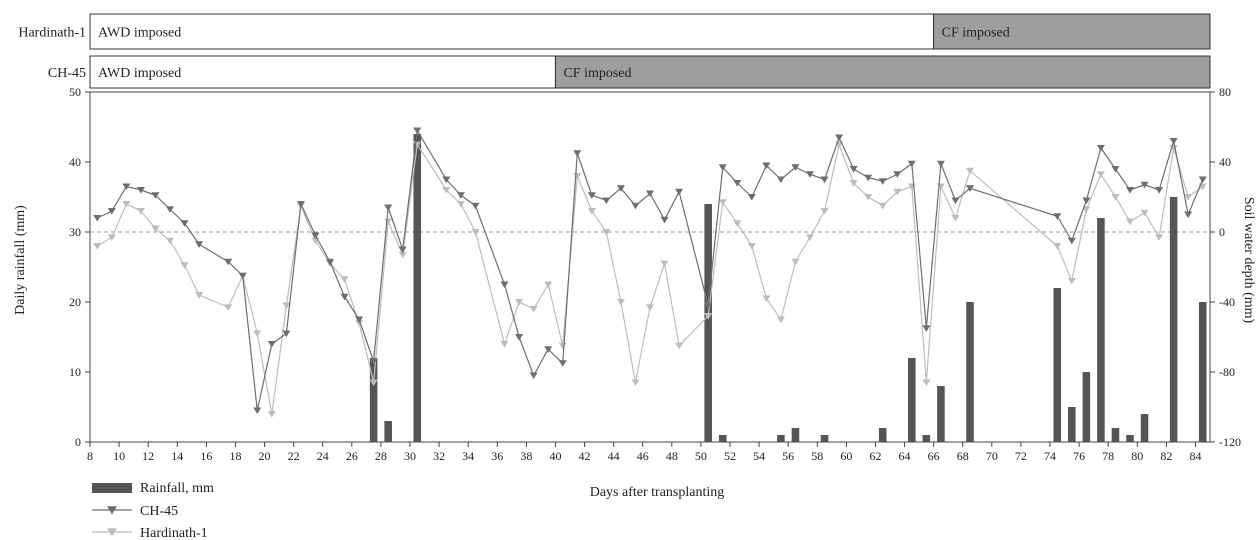 Image resolution: width=1256 pixels, height=540 pixels. Describe the element at coordinates (112, 488) in the screenshot. I see `legend-rainfall-swatch` at that location.